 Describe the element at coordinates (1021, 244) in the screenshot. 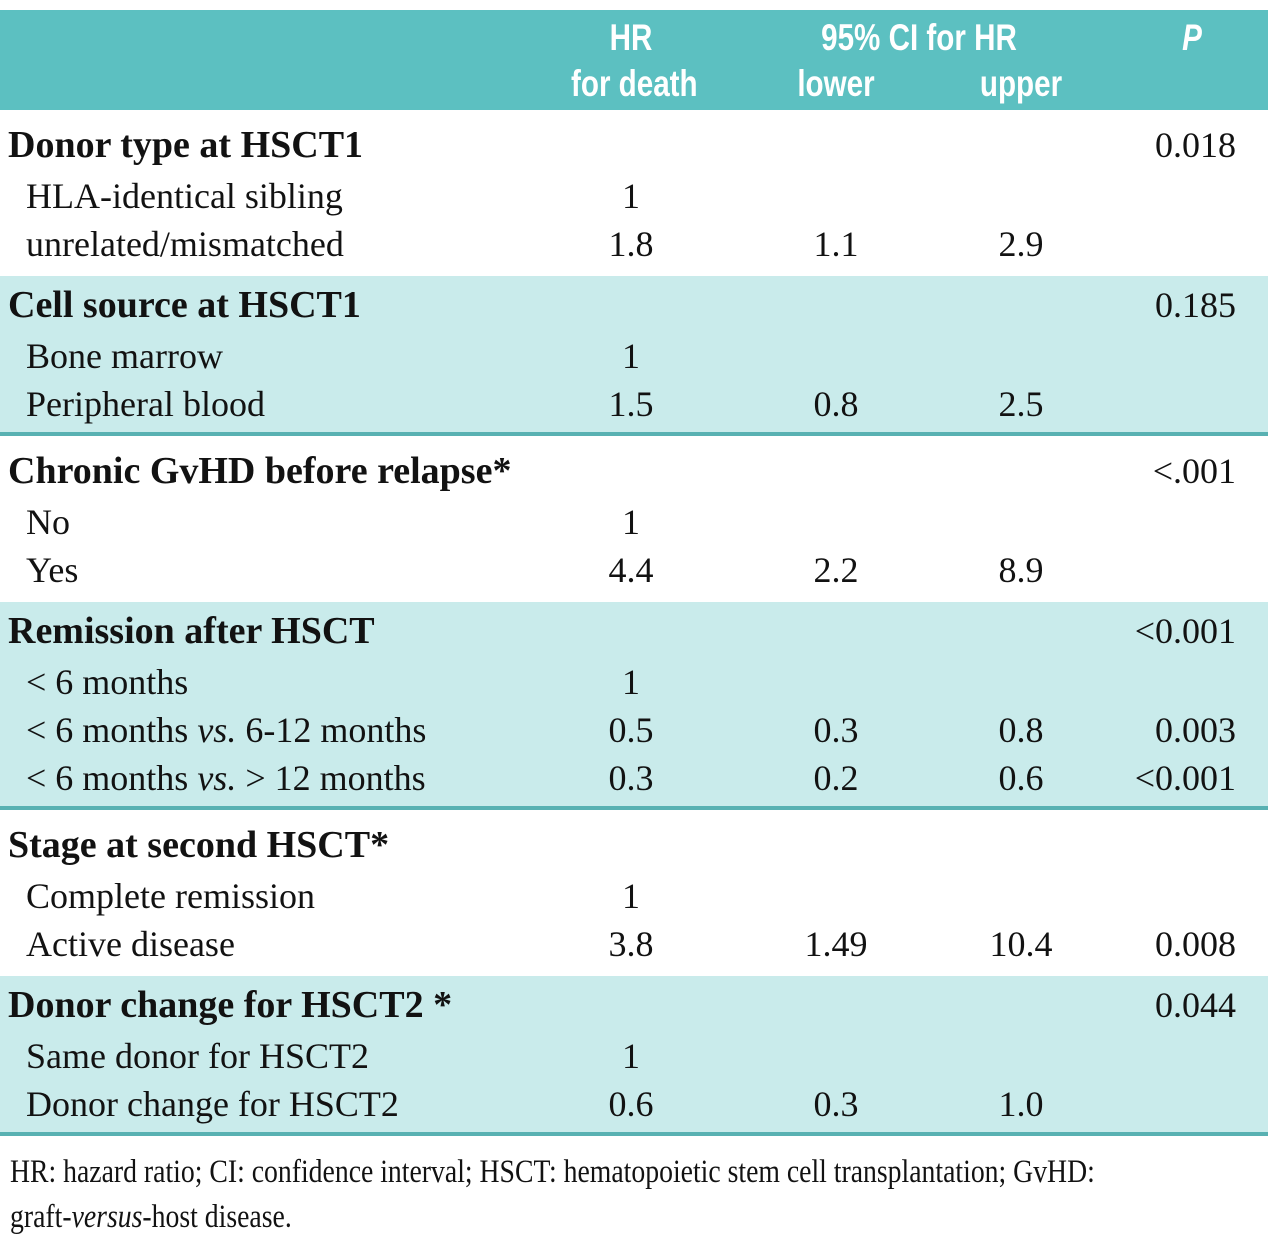

I see `ci-upper-value: 2.9` at that location.